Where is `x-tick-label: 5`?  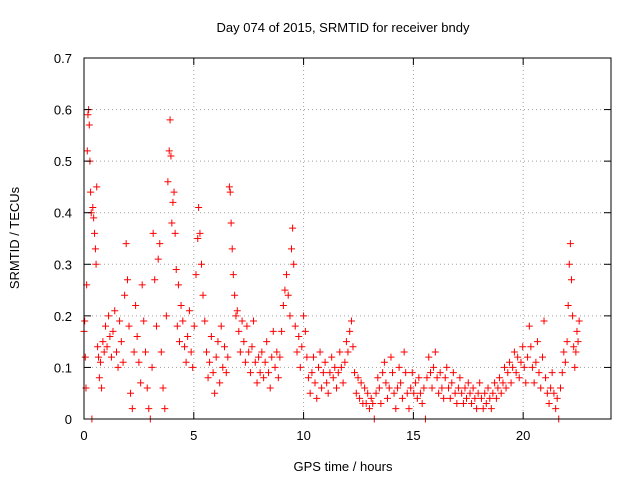
x-tick-label: 5 is located at coordinates (193, 435).